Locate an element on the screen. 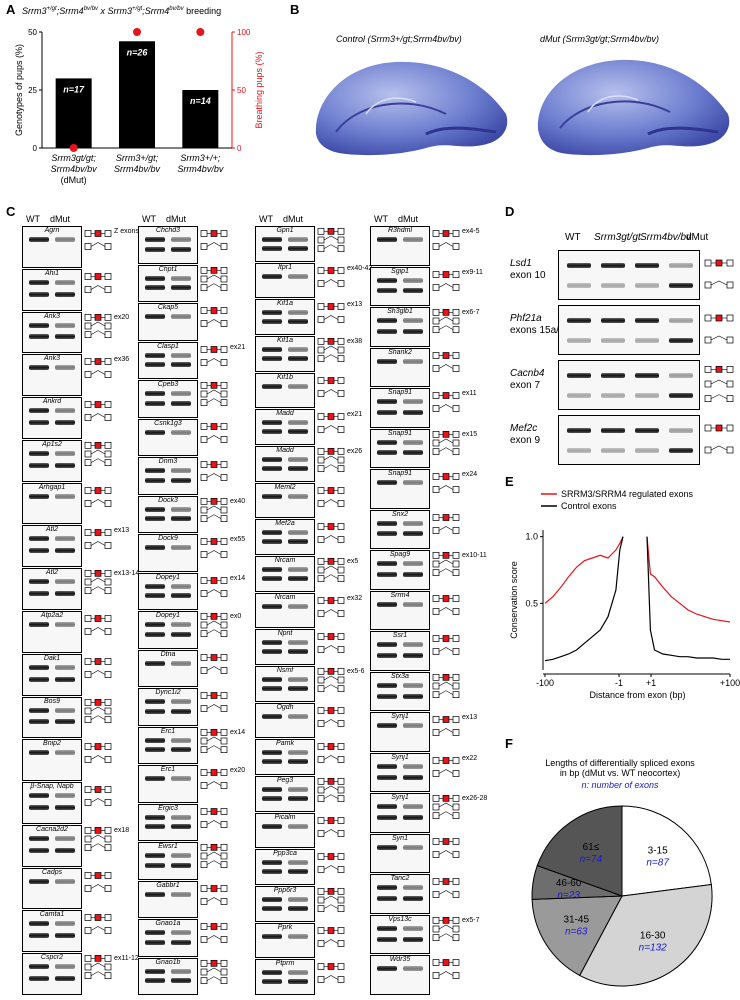 The width and height of the screenshot is (740, 1000). gel-gene-label: Sgip1 is located at coordinates (400, 271).